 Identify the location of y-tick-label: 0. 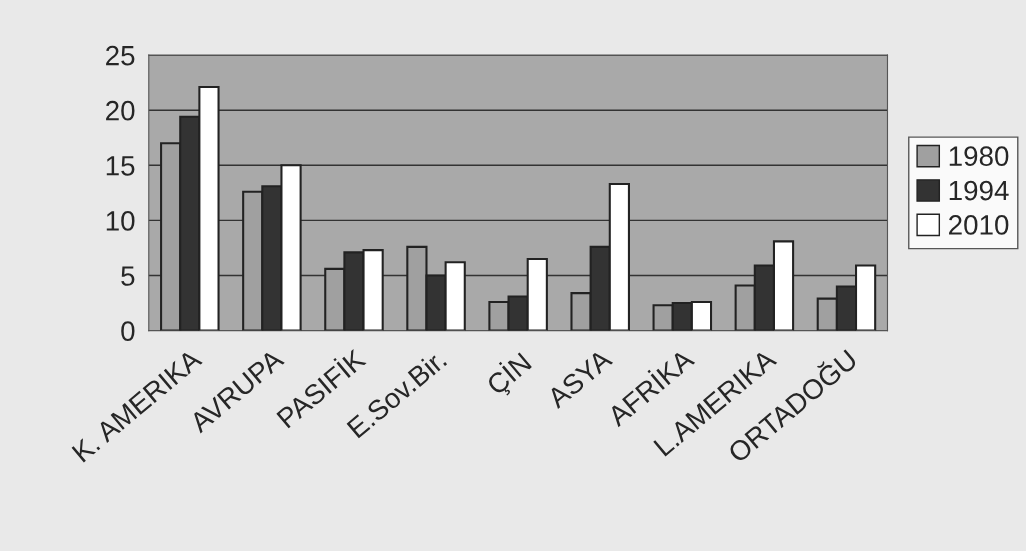
(128, 331).